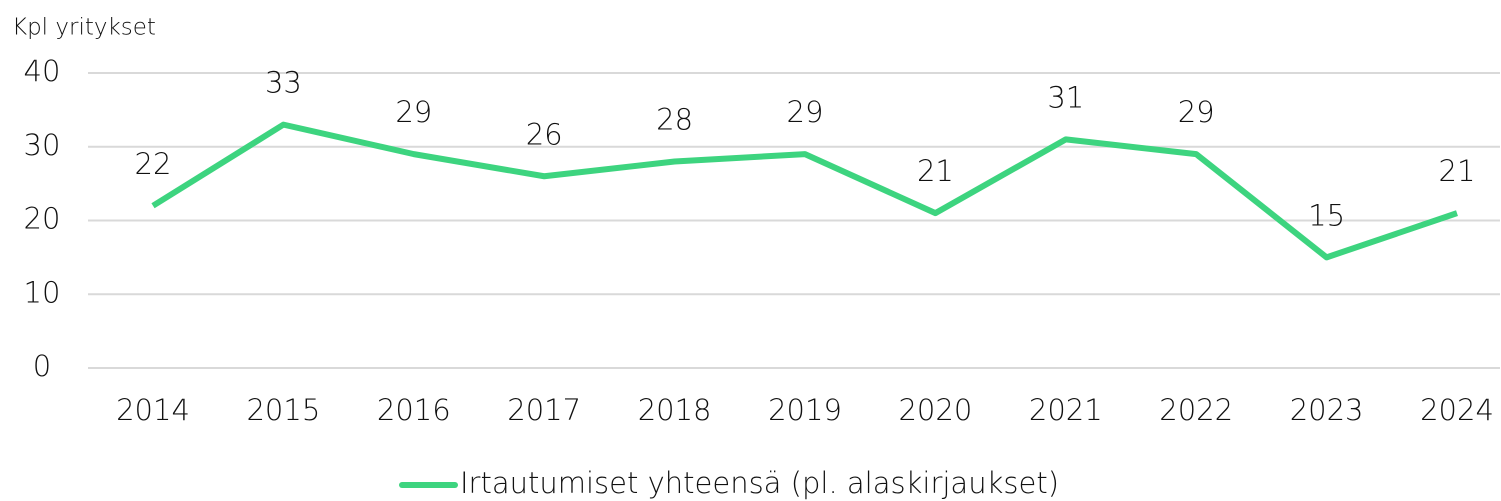  I want to click on data-label: 15, so click(1326, 215).